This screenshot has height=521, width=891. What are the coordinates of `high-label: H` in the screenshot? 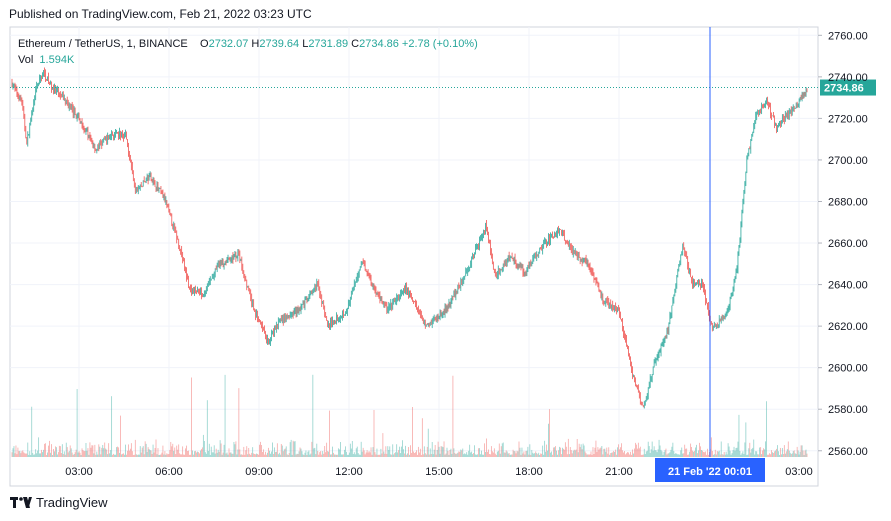 It's located at (255, 44).